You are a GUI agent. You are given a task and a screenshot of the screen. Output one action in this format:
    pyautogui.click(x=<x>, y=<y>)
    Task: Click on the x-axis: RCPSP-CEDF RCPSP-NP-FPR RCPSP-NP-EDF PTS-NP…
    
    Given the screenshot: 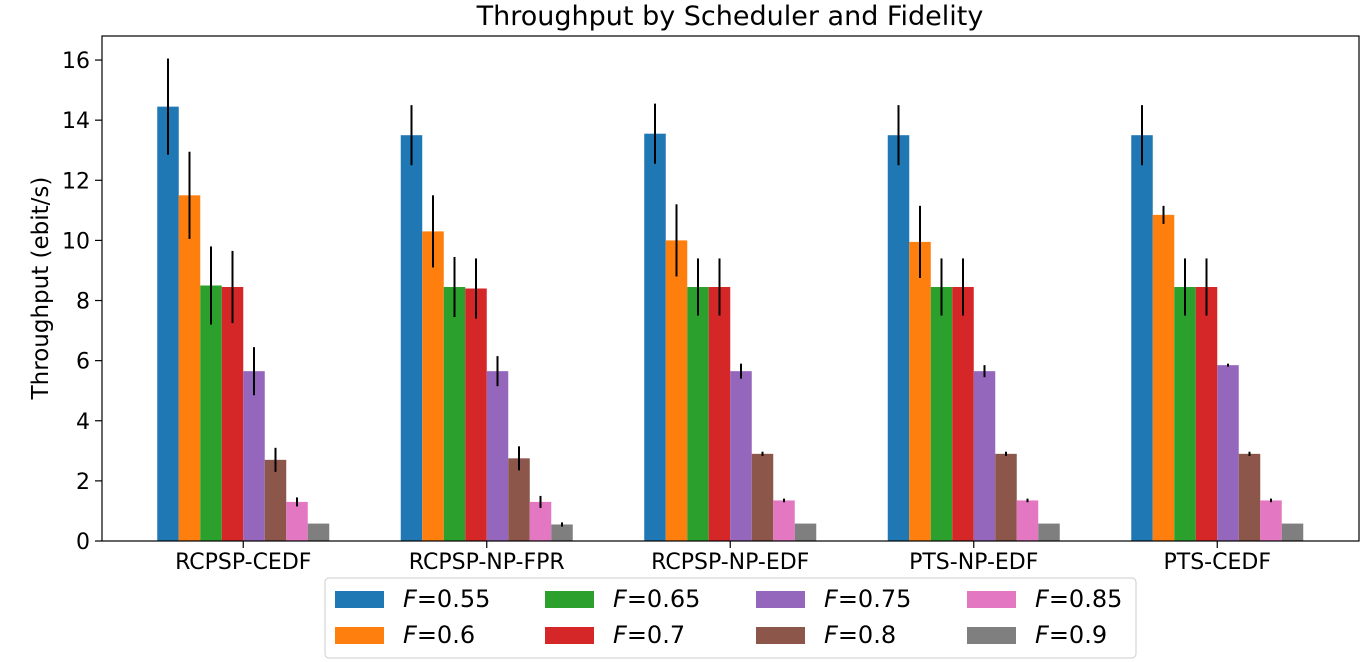 What is the action you would take?
    pyautogui.click(x=723, y=558)
    